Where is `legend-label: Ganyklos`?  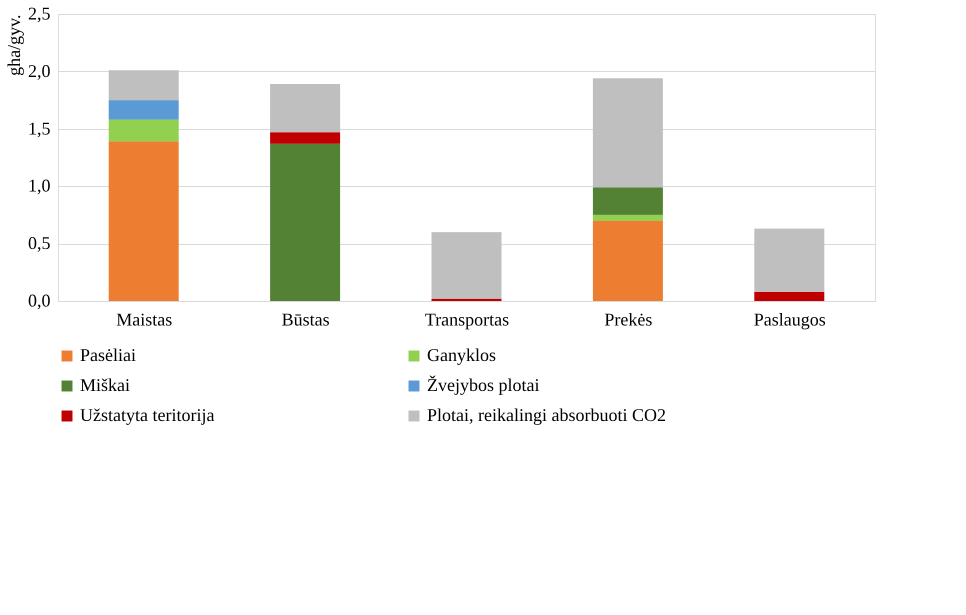 legend-label: Ganyklos is located at coordinates (461, 355).